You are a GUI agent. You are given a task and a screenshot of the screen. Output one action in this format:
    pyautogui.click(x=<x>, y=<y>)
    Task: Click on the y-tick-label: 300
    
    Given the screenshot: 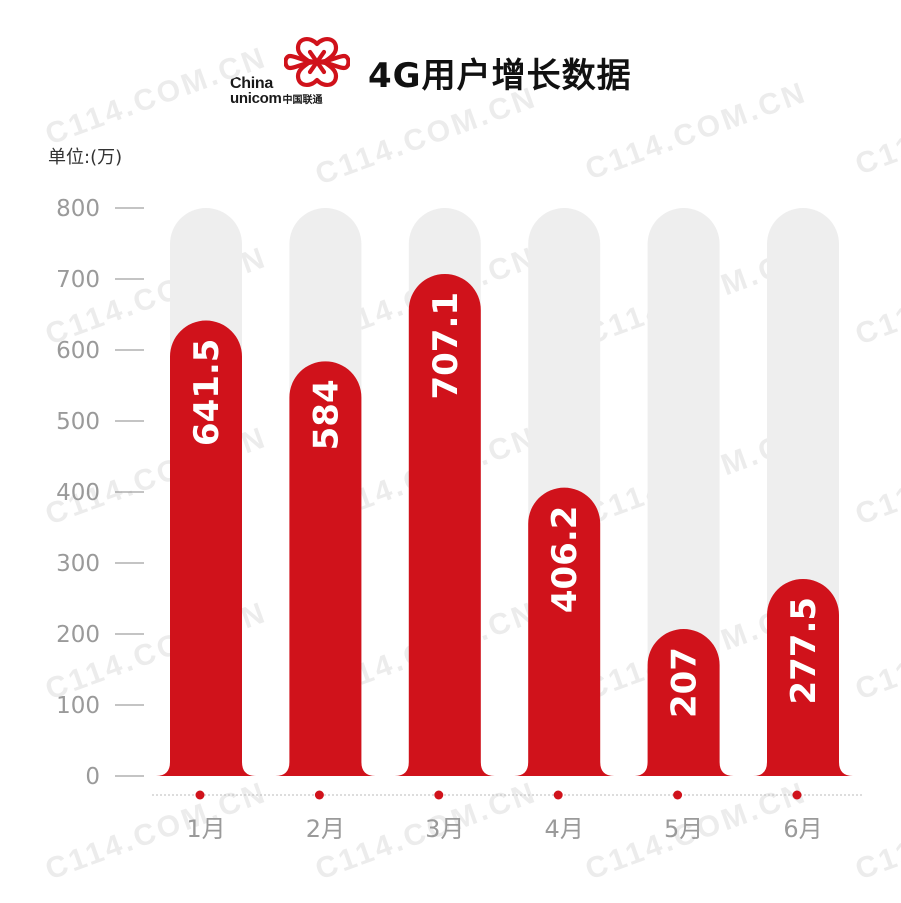 What is the action you would take?
    pyautogui.click(x=78, y=564)
    